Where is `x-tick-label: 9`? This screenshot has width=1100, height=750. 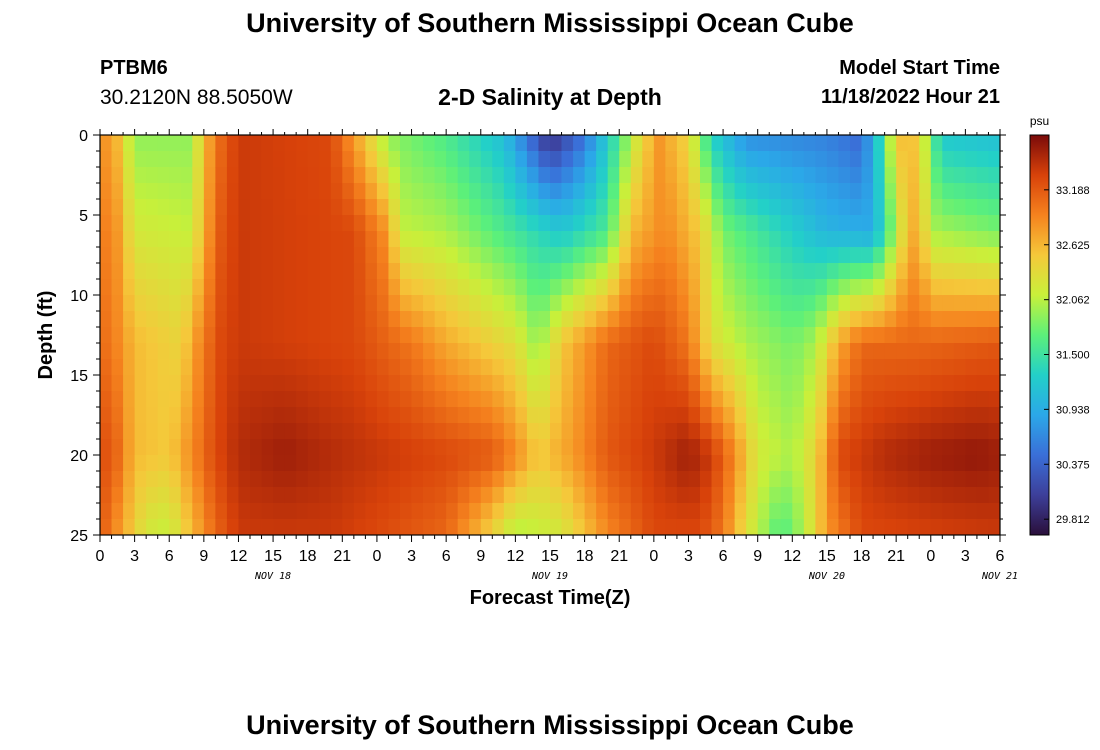
x-tick-label: 9 is located at coordinates (757, 556).